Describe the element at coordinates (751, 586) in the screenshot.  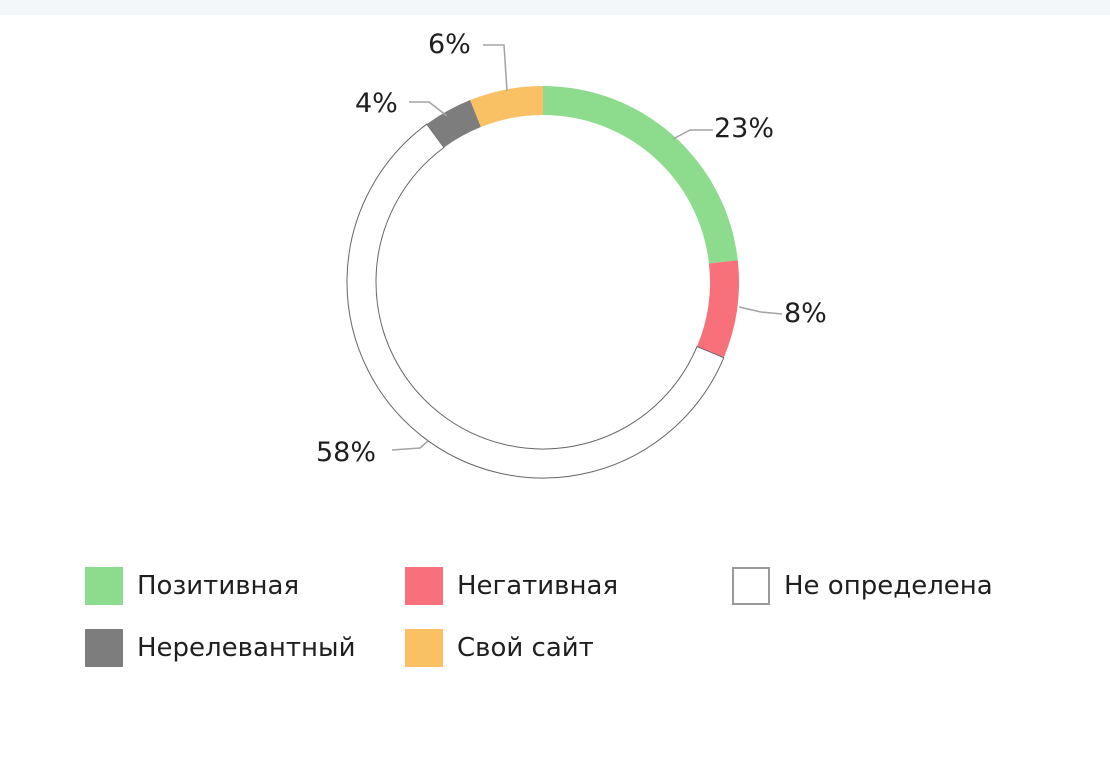
I see `undetermined-color-swatch` at that location.